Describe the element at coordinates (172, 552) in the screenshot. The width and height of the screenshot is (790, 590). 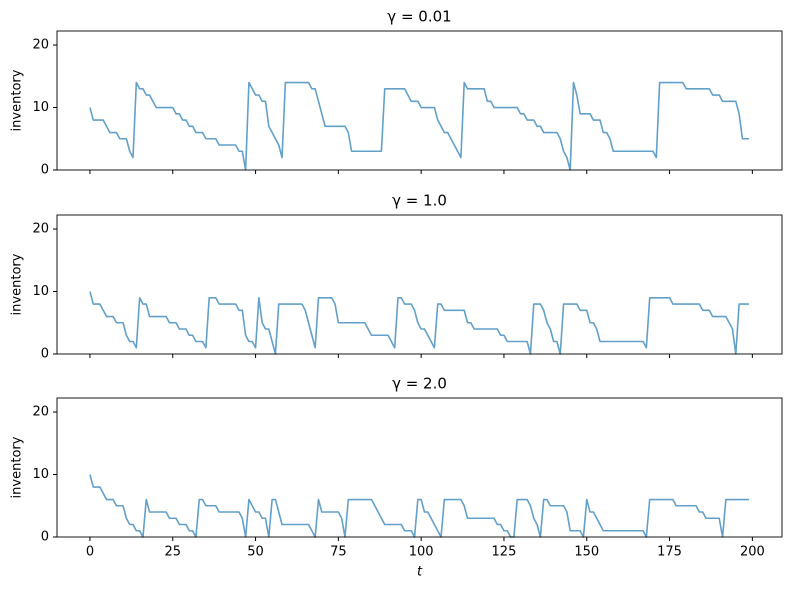
I see `x-tick-label: 25` at that location.